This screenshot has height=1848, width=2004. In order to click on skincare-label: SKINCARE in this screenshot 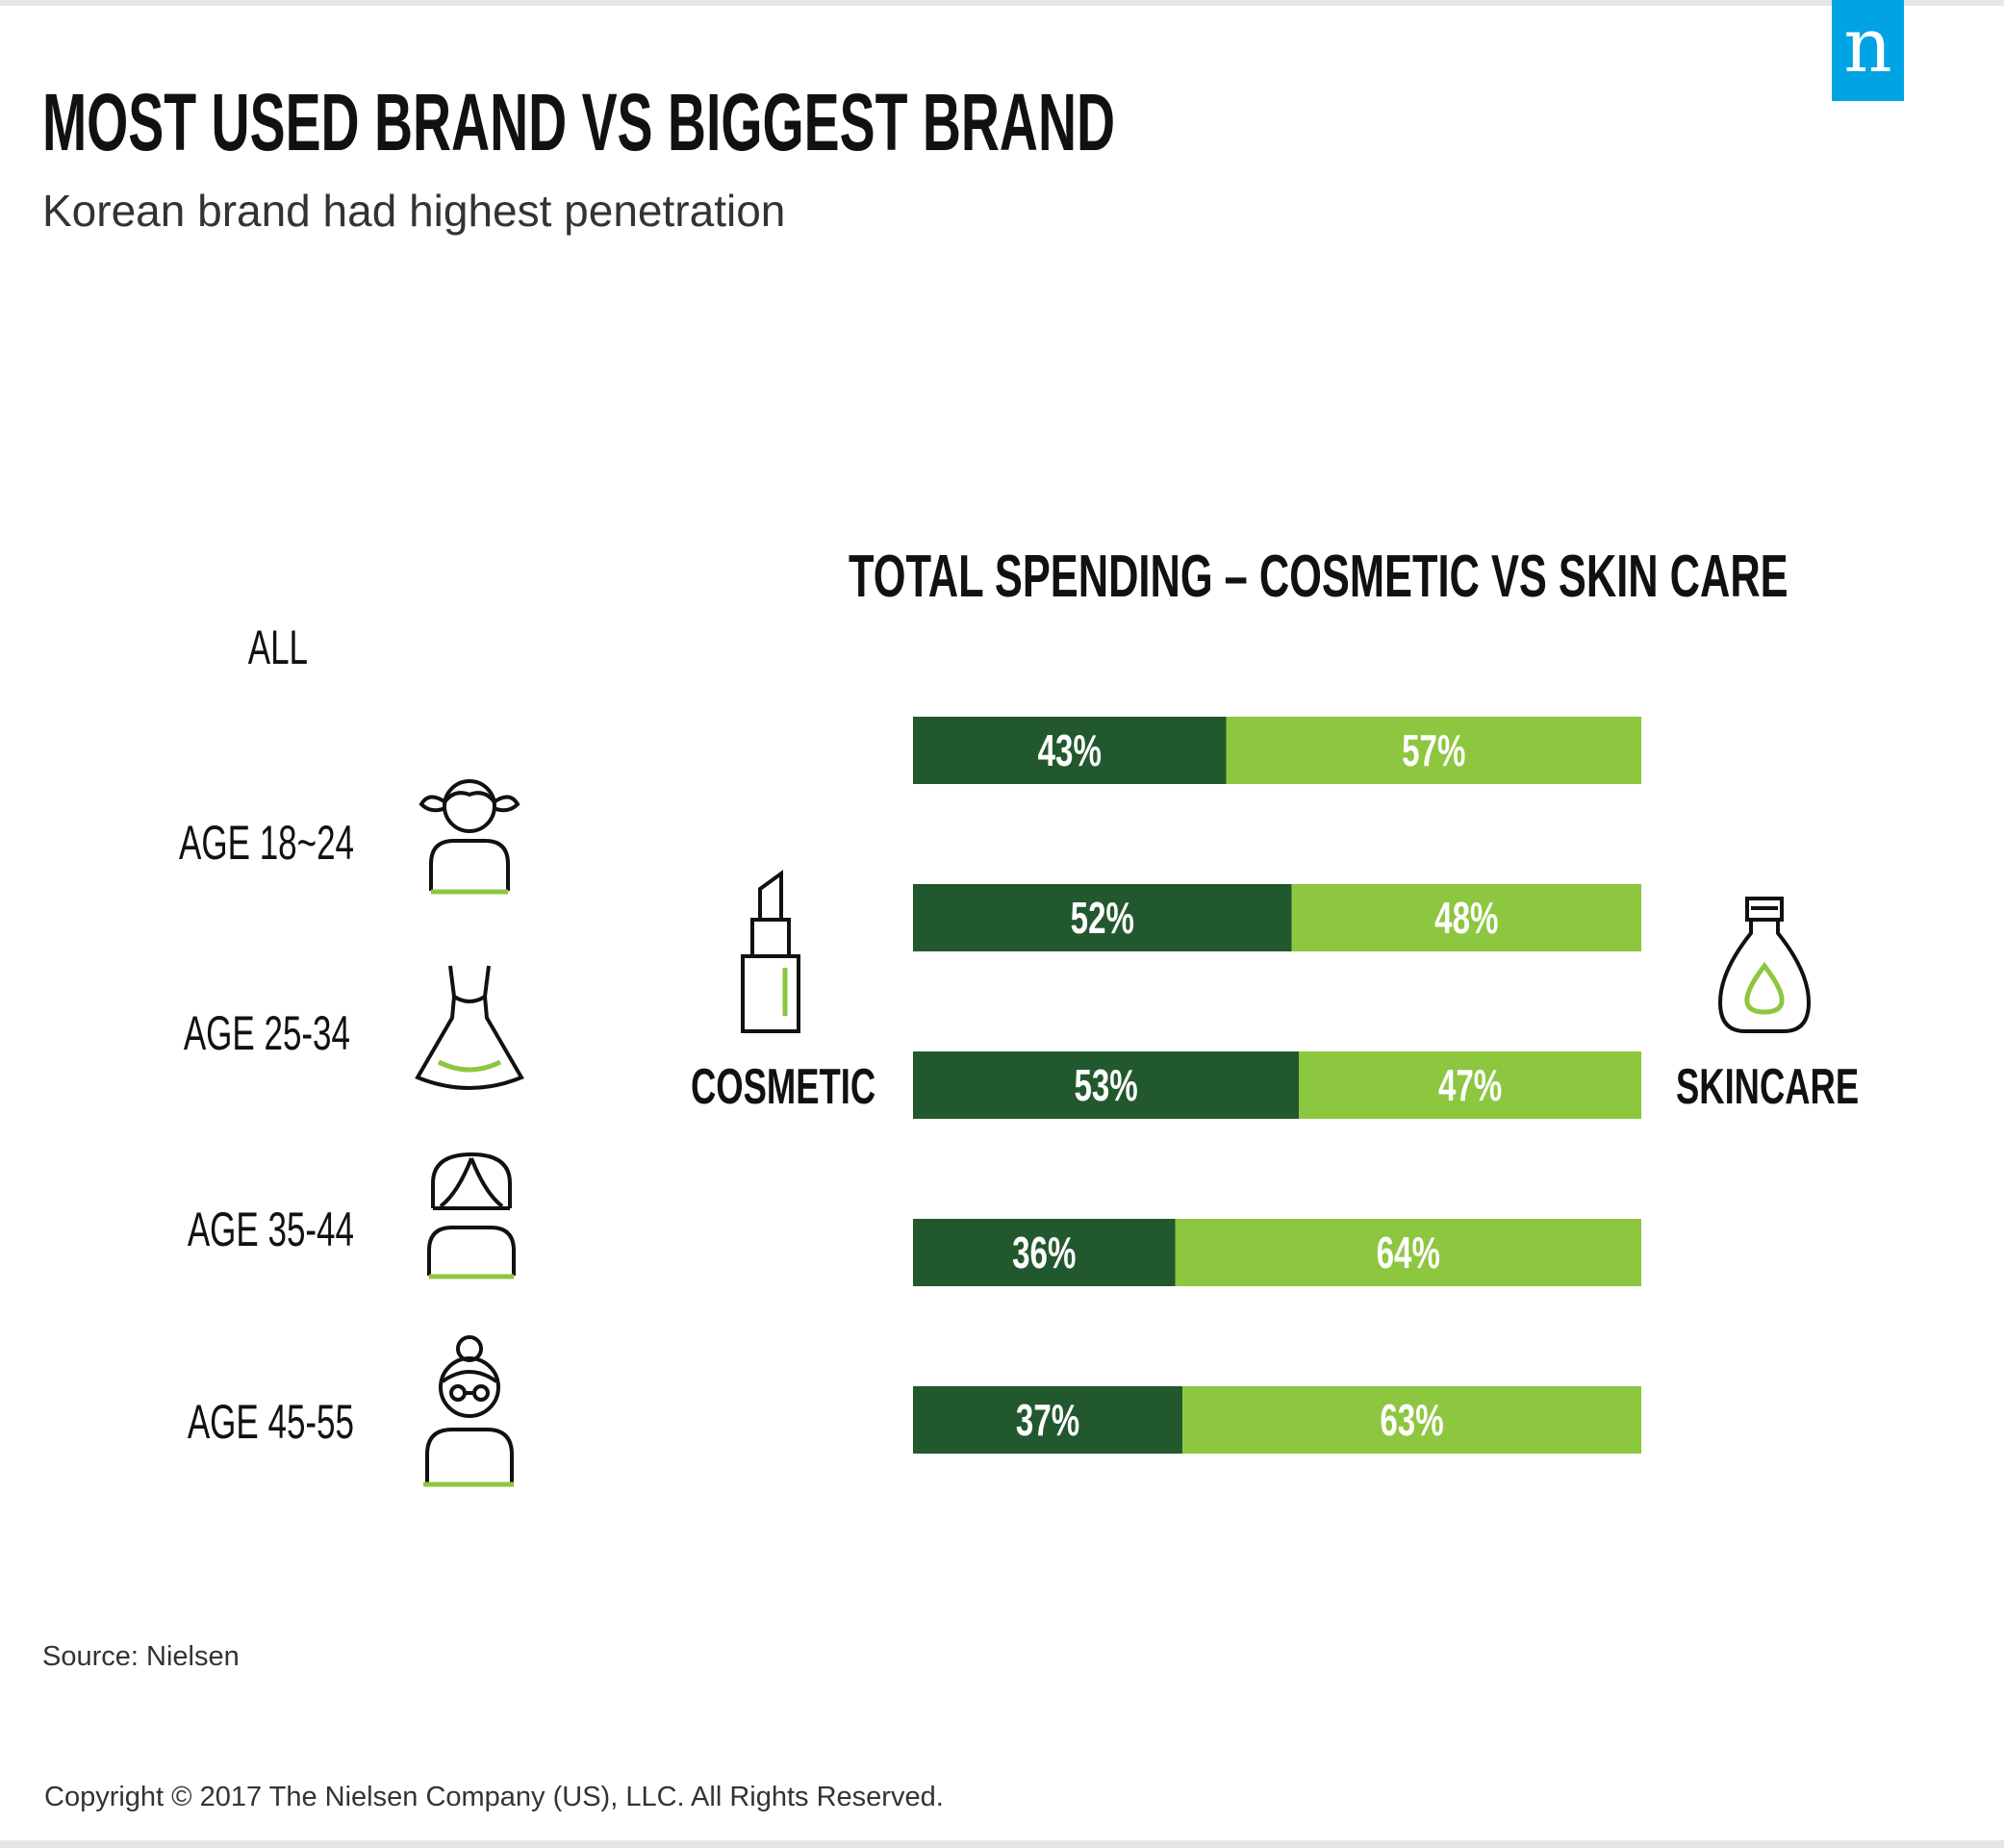, I will do `click(1768, 1087)`.